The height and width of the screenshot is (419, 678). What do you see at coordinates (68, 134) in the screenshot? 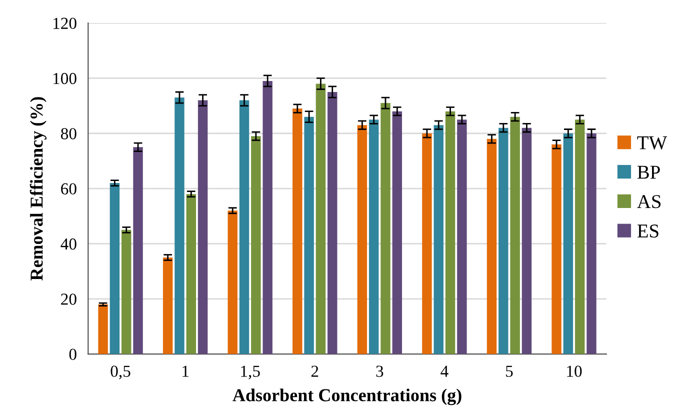
I see `y-tick-label: 80` at bounding box center [68, 134].